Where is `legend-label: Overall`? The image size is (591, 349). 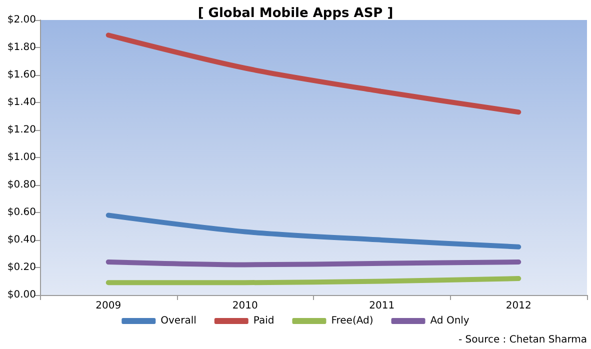 legend-label: Overall is located at coordinates (178, 321).